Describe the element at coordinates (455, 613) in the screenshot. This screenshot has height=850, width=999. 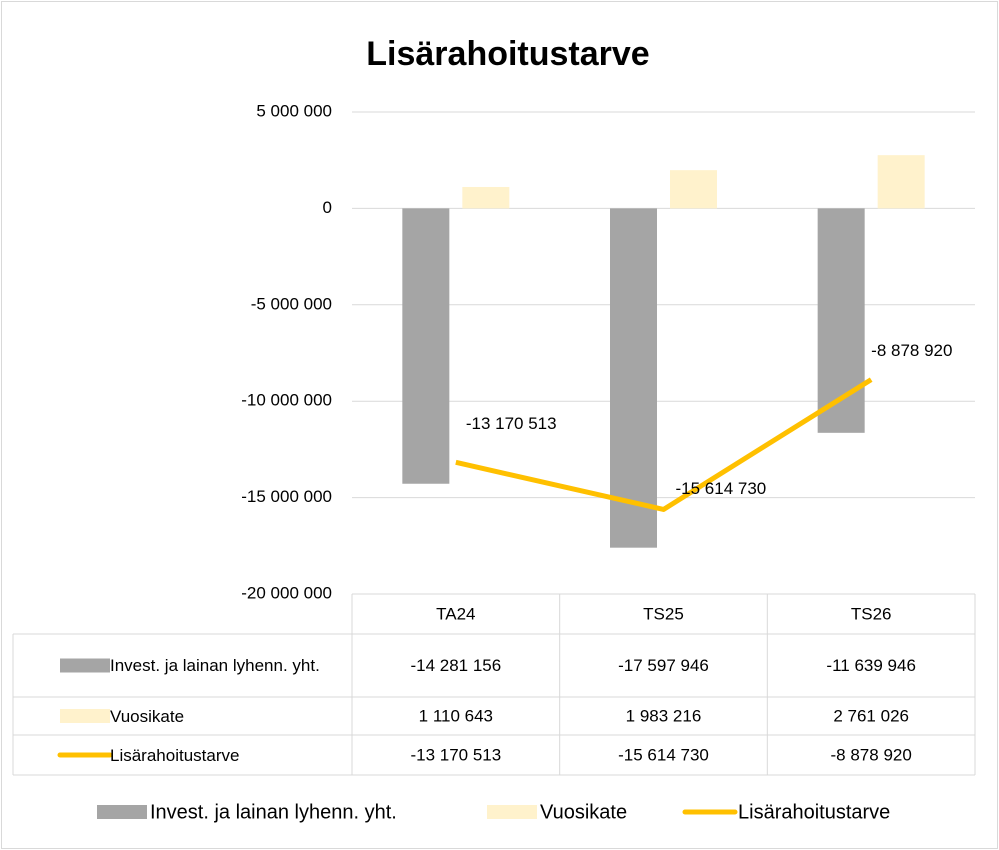
I see `x-tick-label: TA24` at that location.